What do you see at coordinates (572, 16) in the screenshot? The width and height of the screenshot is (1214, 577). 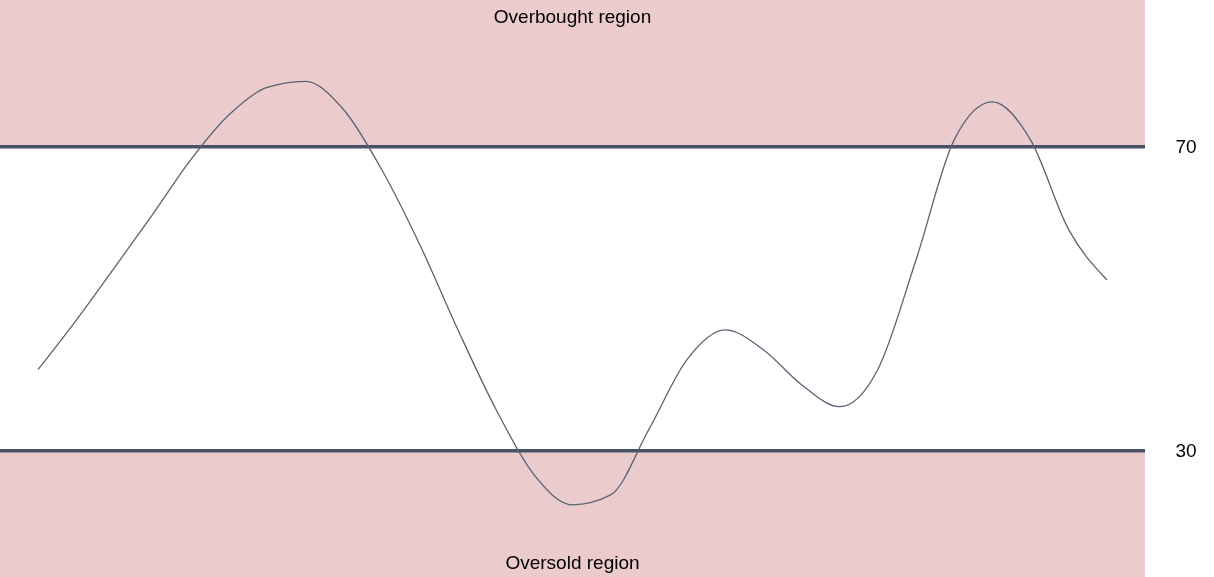 I see `band-label: Overbought region` at bounding box center [572, 16].